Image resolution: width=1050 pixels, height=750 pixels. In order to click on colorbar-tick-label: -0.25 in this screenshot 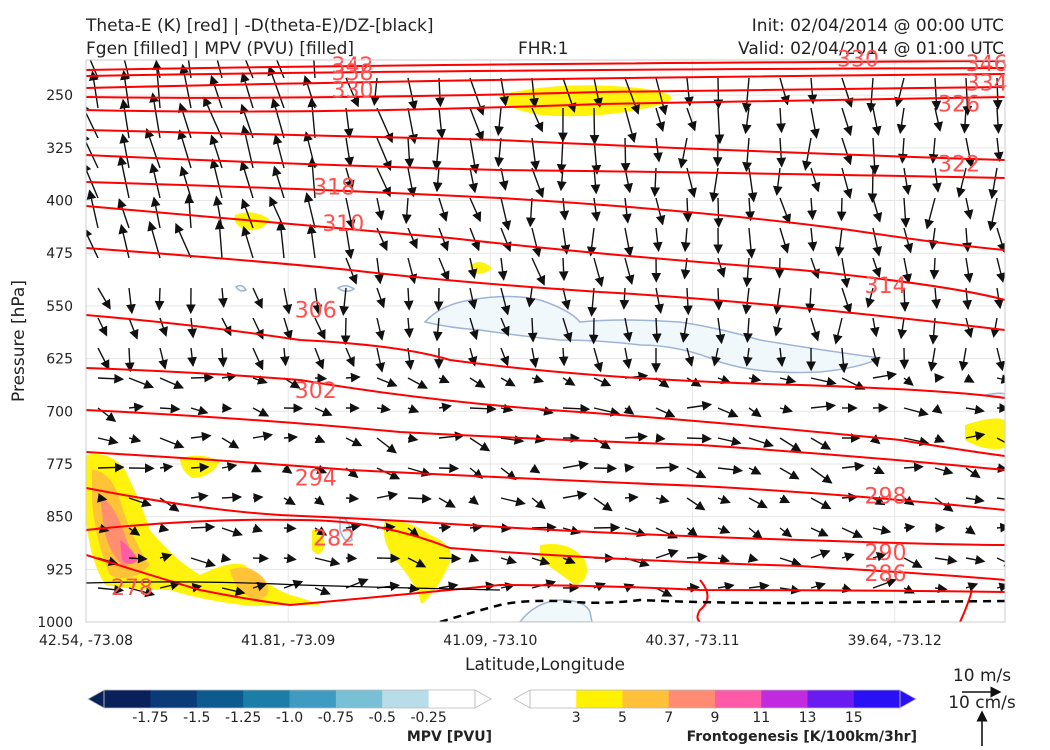, I will do `click(429, 718)`.